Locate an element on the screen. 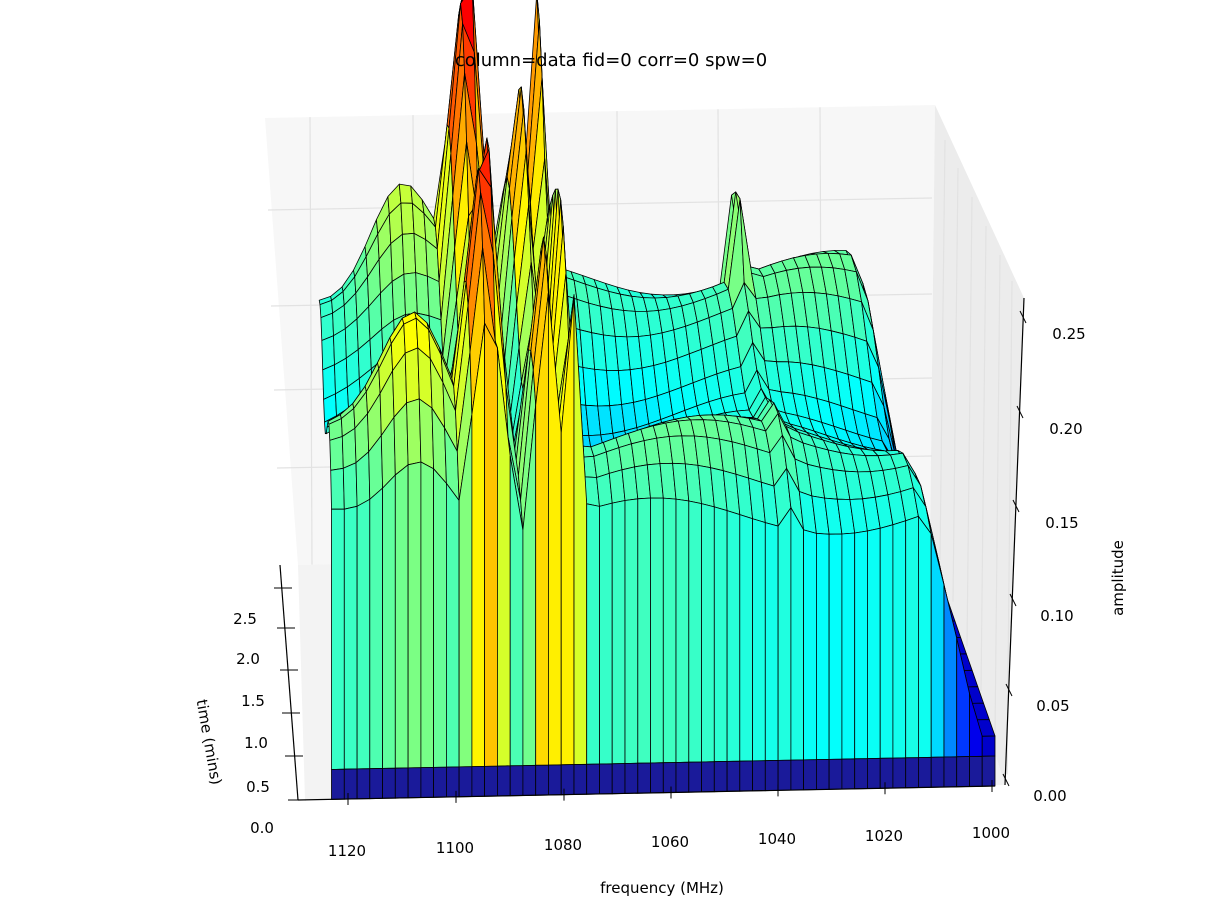  side-pane is located at coordinates (977, 445).